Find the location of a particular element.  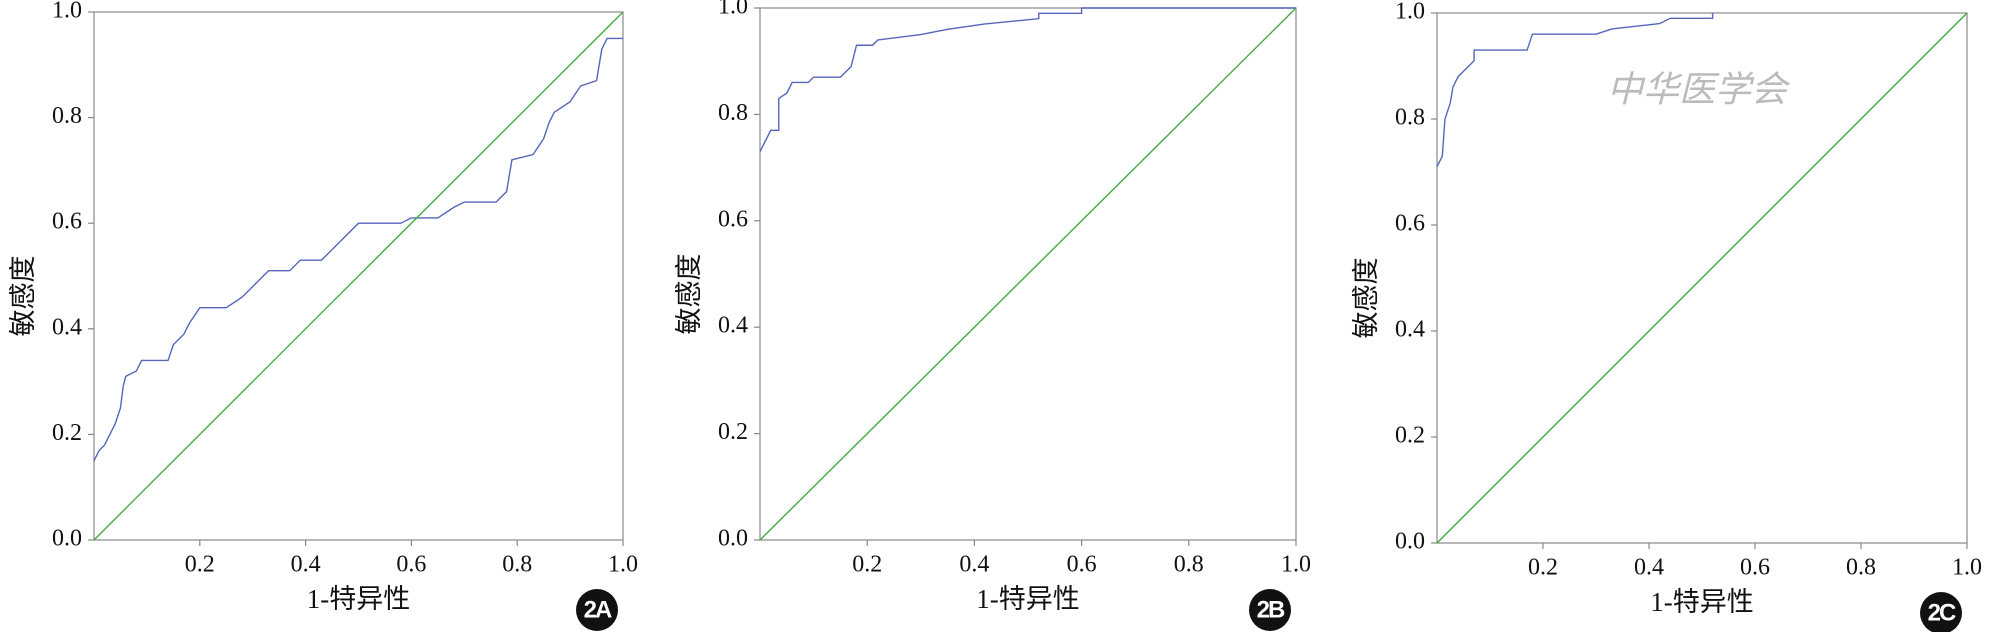

watermark: 中华医学会 is located at coordinates (1699, 89).